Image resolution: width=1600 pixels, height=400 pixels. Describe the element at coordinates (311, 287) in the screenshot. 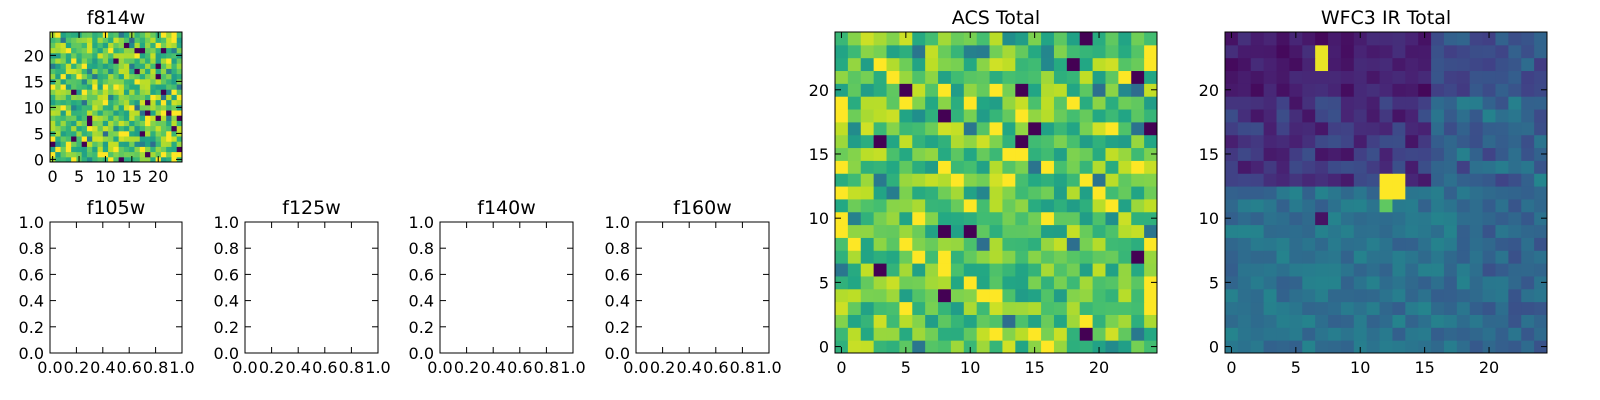

I see `axes-frame` at that location.